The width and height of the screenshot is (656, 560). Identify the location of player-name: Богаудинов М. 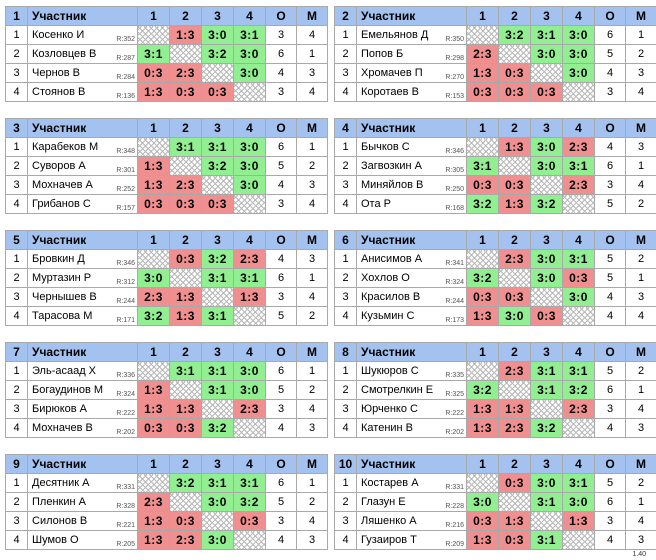
(68, 390).